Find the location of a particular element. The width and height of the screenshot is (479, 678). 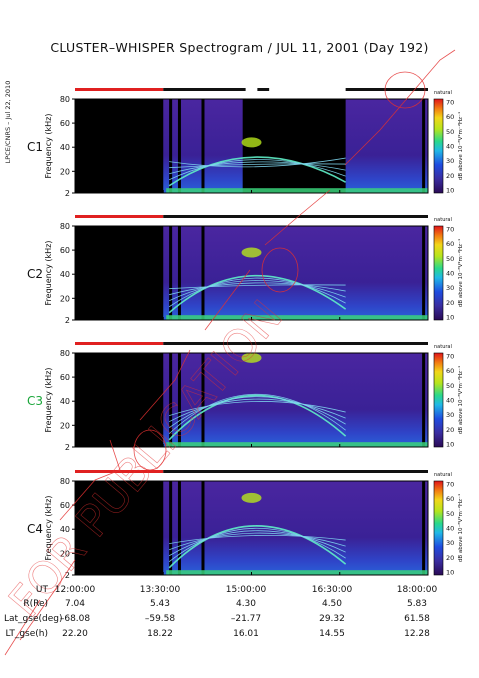

ephemeris-value: –68.08 is located at coordinates (75, 619).